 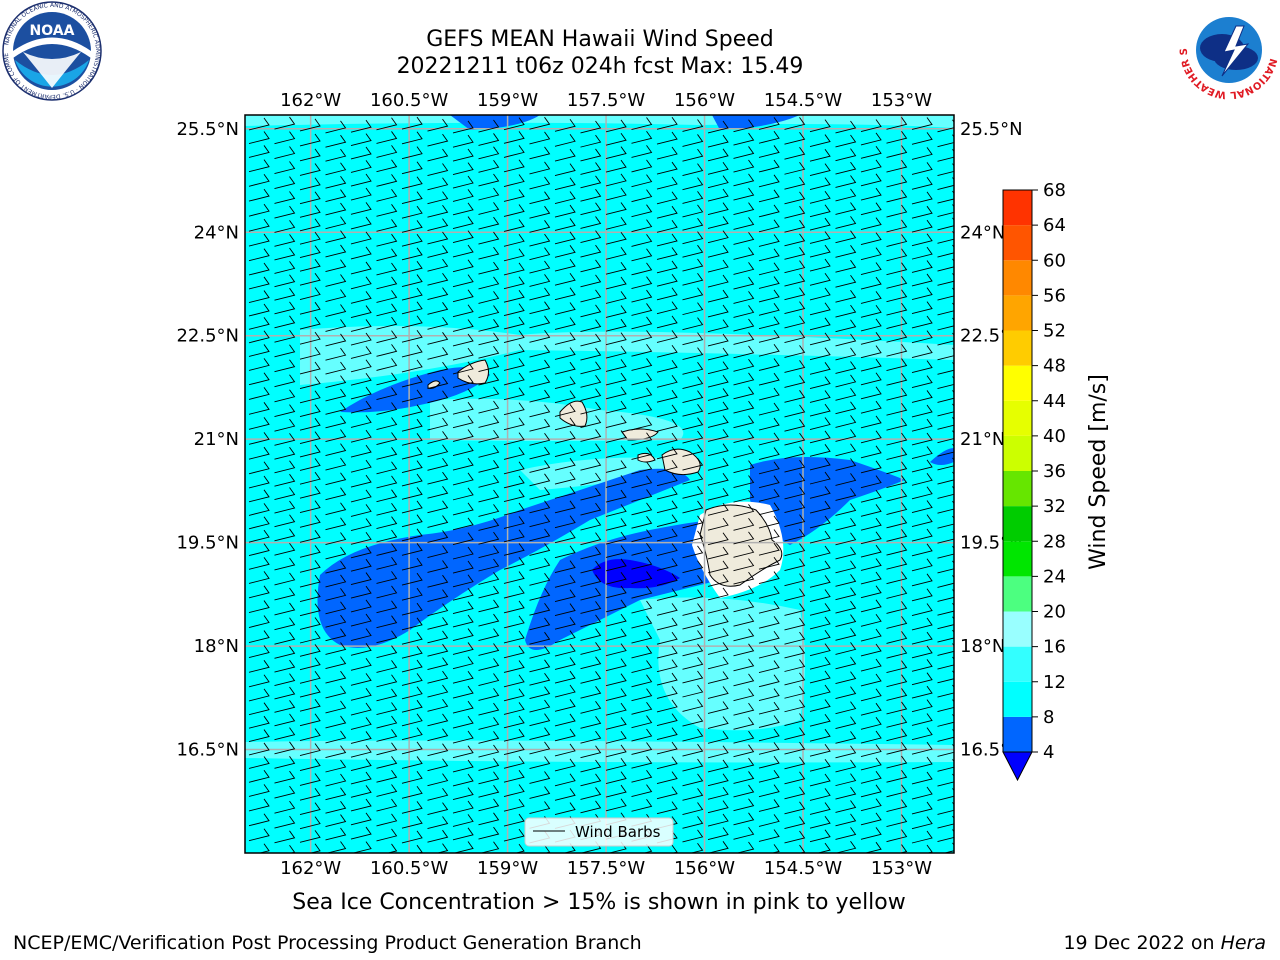 What do you see at coordinates (982, 232) in the screenshot?
I see `lat-label-right: 24°N` at bounding box center [982, 232].